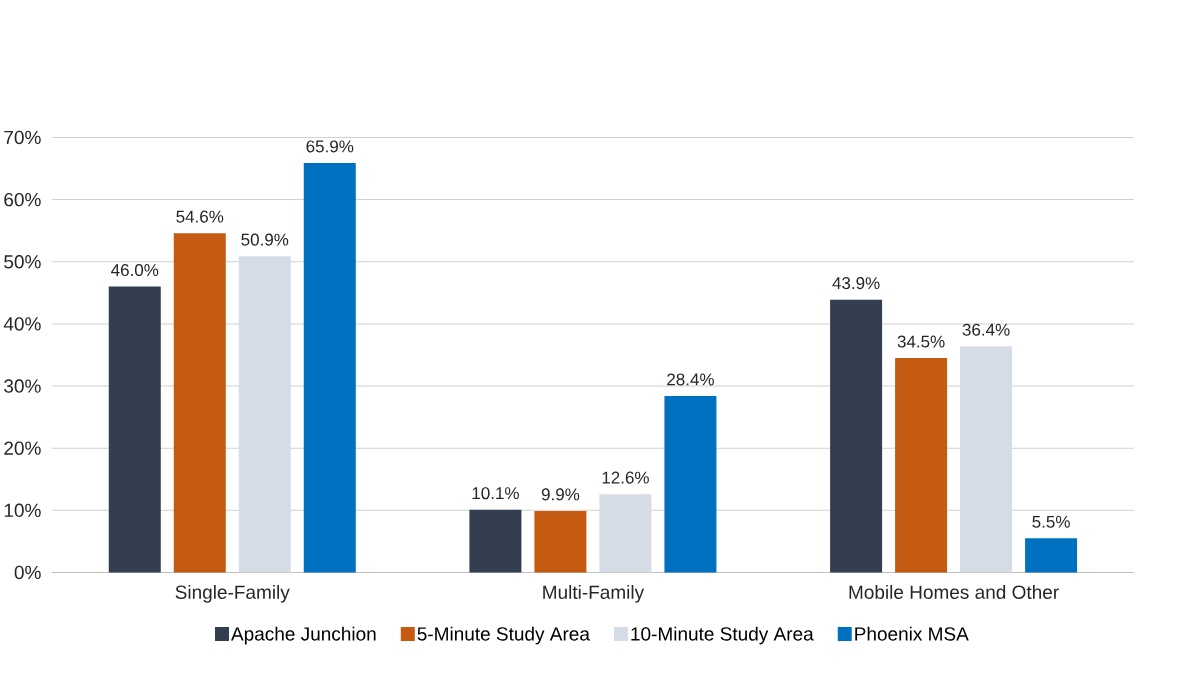  What do you see at coordinates (912, 633) in the screenshot?
I see `legend-label: Phoenix MSA` at bounding box center [912, 633].